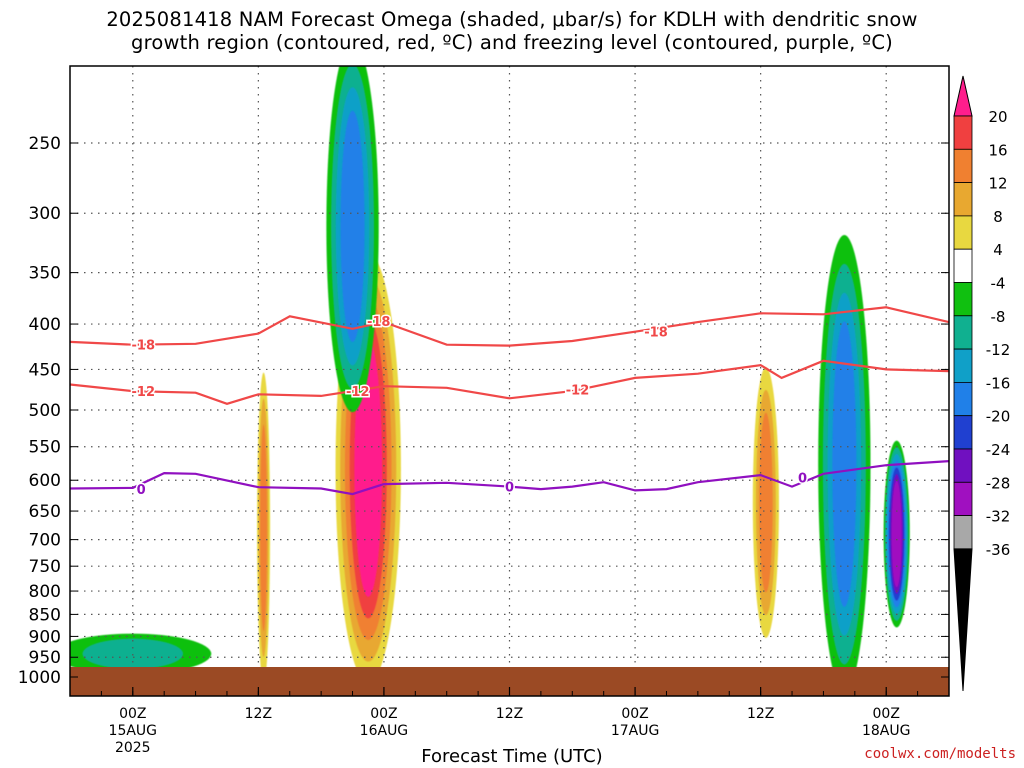 This screenshot has width=1024, height=768. Describe the element at coordinates (45, 512) in the screenshot. I see `y-tick-label: 650` at that location.